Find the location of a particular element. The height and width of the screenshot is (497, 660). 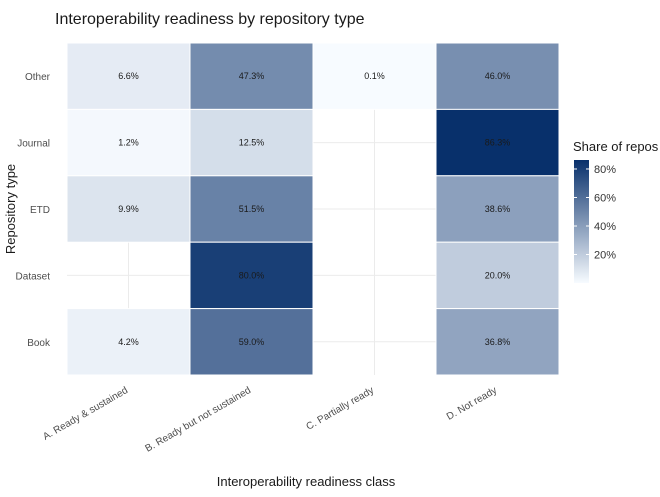

cell-label: 86.3% is located at coordinates (498, 143).